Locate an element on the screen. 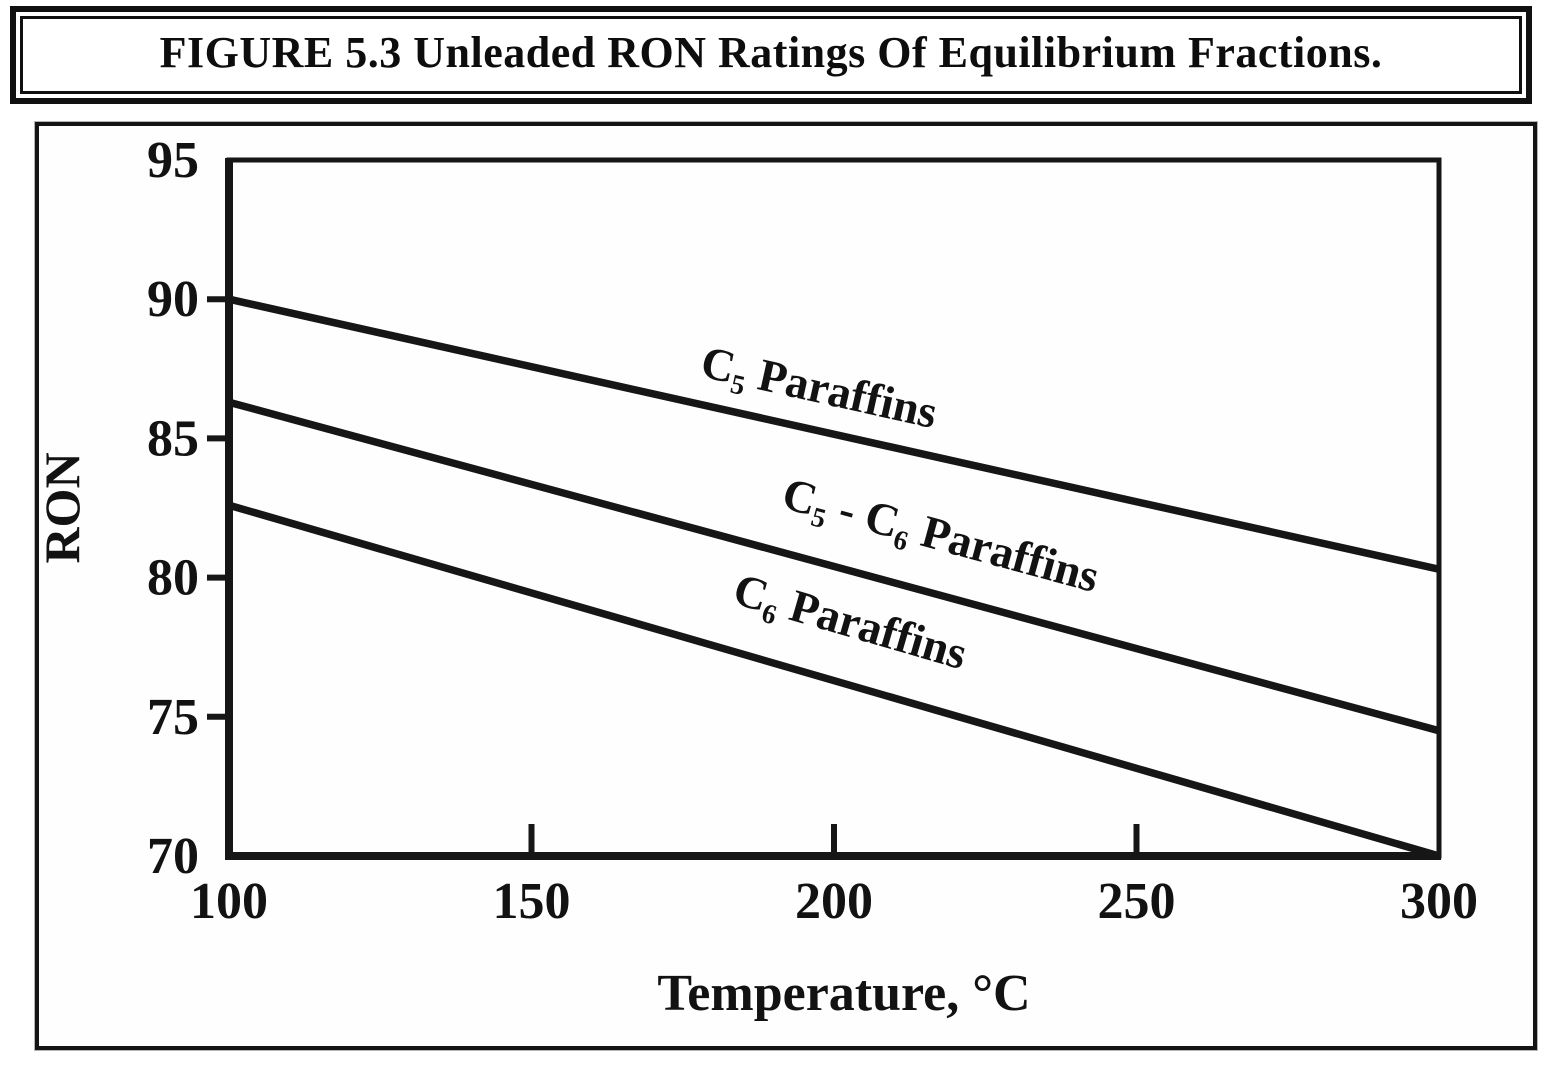 The width and height of the screenshot is (1544, 1065). y-tick-label-95: 95 is located at coordinates (173, 160).